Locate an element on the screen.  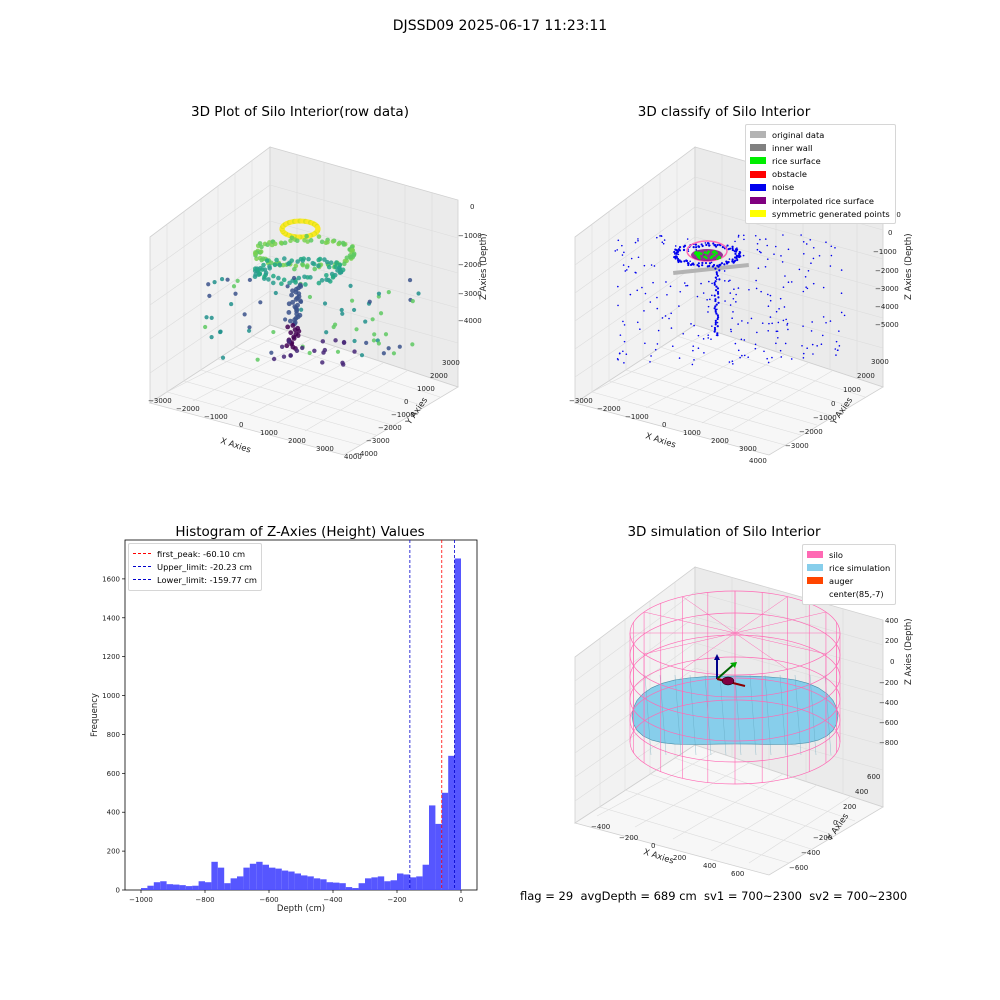
y-tick: −2000 is located at coordinates (811, 432).